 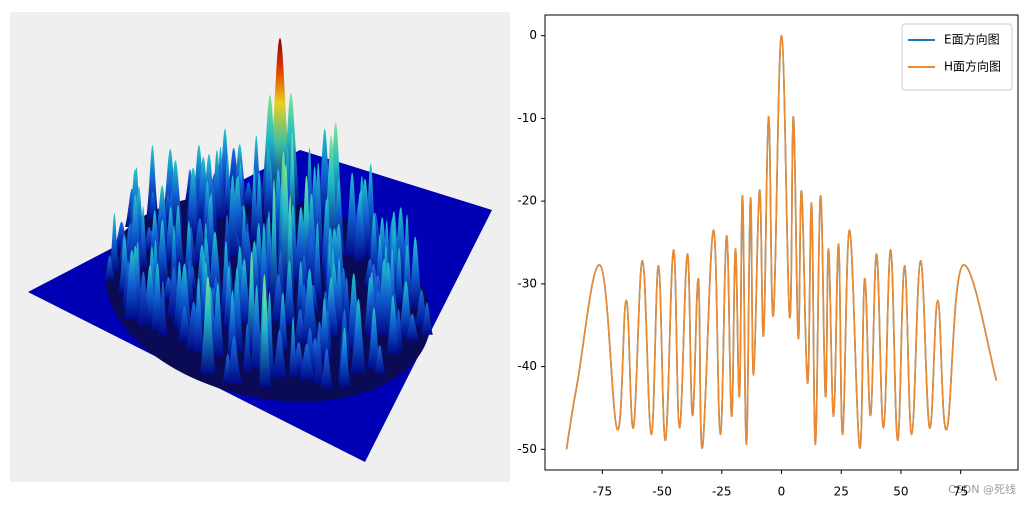 I want to click on x-tick-label: 75, so click(x=960, y=492).